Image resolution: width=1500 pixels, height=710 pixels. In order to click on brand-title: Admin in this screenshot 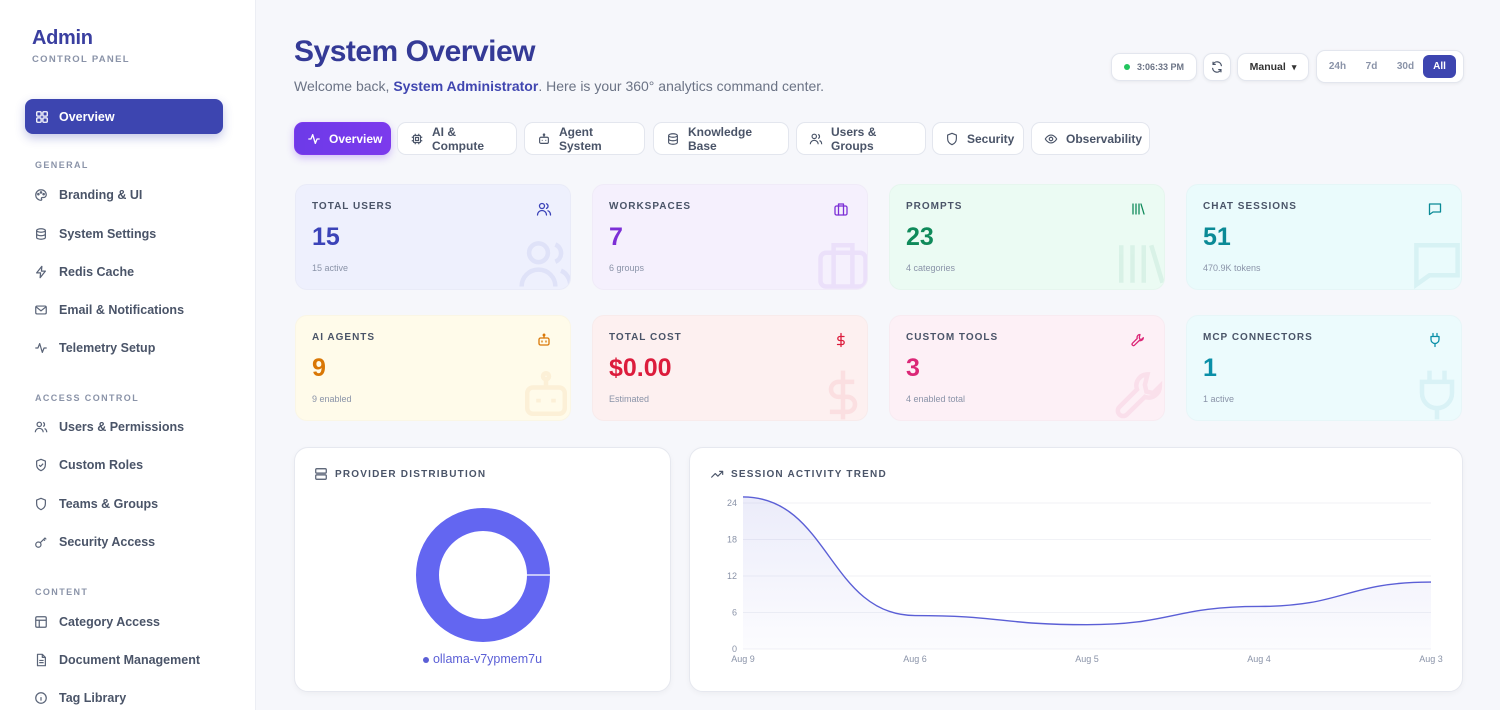, I will do `click(62, 38)`.